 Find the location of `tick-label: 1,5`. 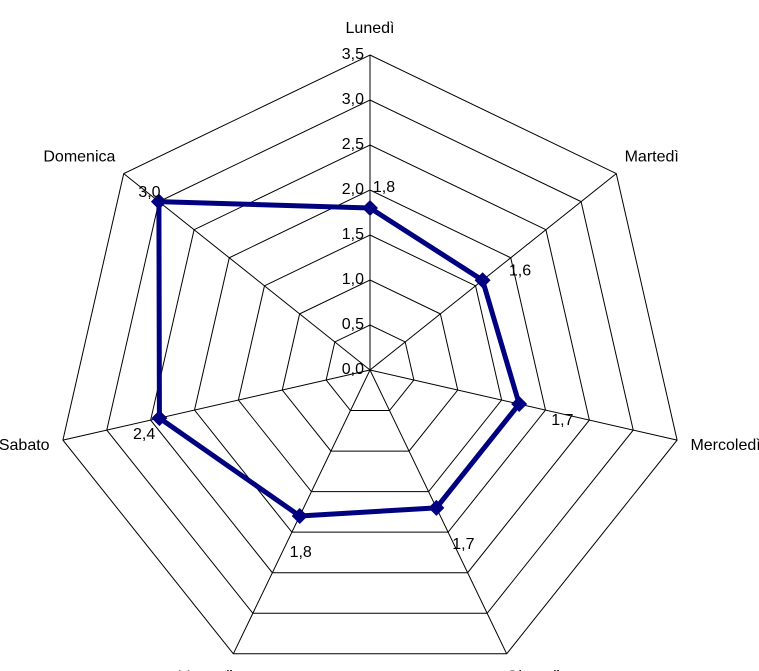

tick-label: 1,5 is located at coordinates (353, 234).